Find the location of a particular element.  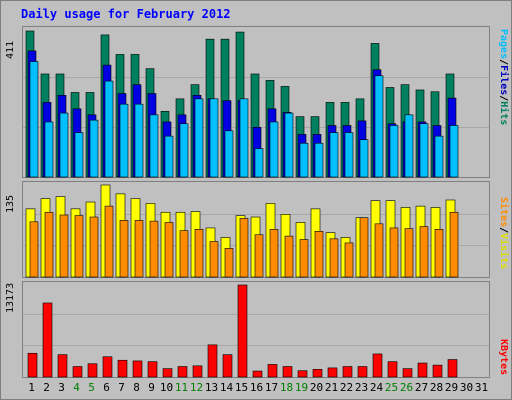

pages-bar-day-24: 285 is located at coordinates (379, 126).